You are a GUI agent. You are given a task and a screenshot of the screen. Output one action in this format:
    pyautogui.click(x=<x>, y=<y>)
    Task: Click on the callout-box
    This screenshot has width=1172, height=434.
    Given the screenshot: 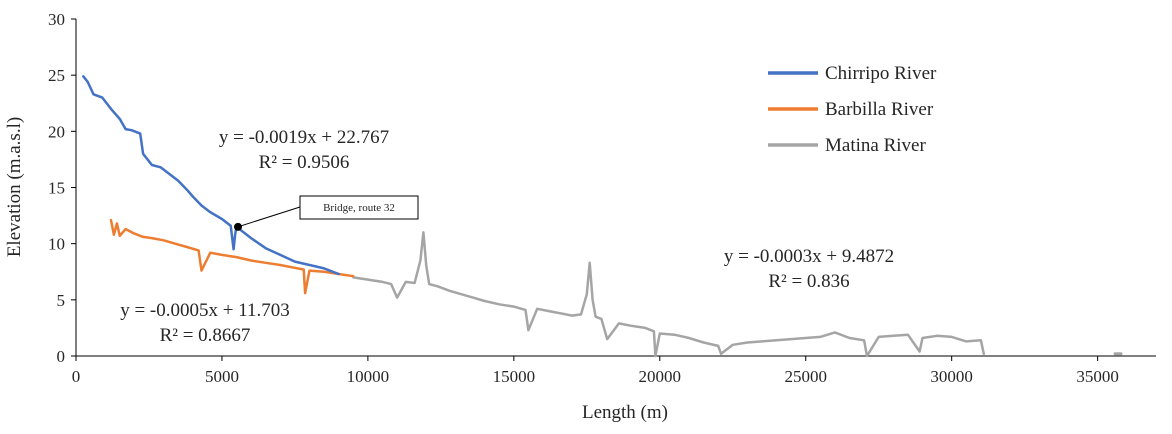 What is the action you would take?
    pyautogui.click(x=359, y=207)
    